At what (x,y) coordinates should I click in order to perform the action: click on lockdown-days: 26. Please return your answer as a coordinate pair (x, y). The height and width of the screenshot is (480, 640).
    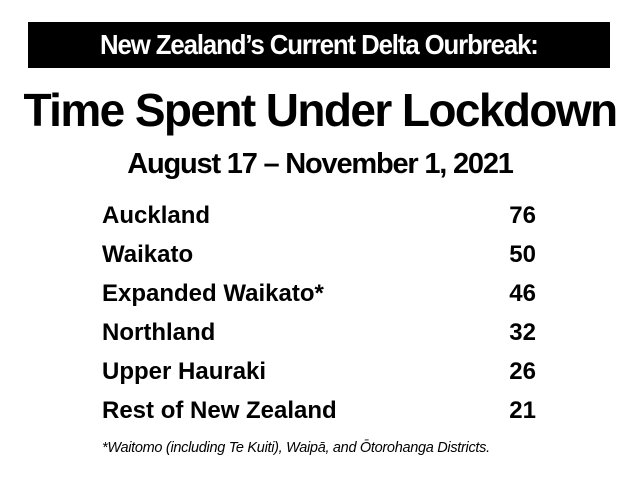
    Looking at the image, I should click on (522, 371).